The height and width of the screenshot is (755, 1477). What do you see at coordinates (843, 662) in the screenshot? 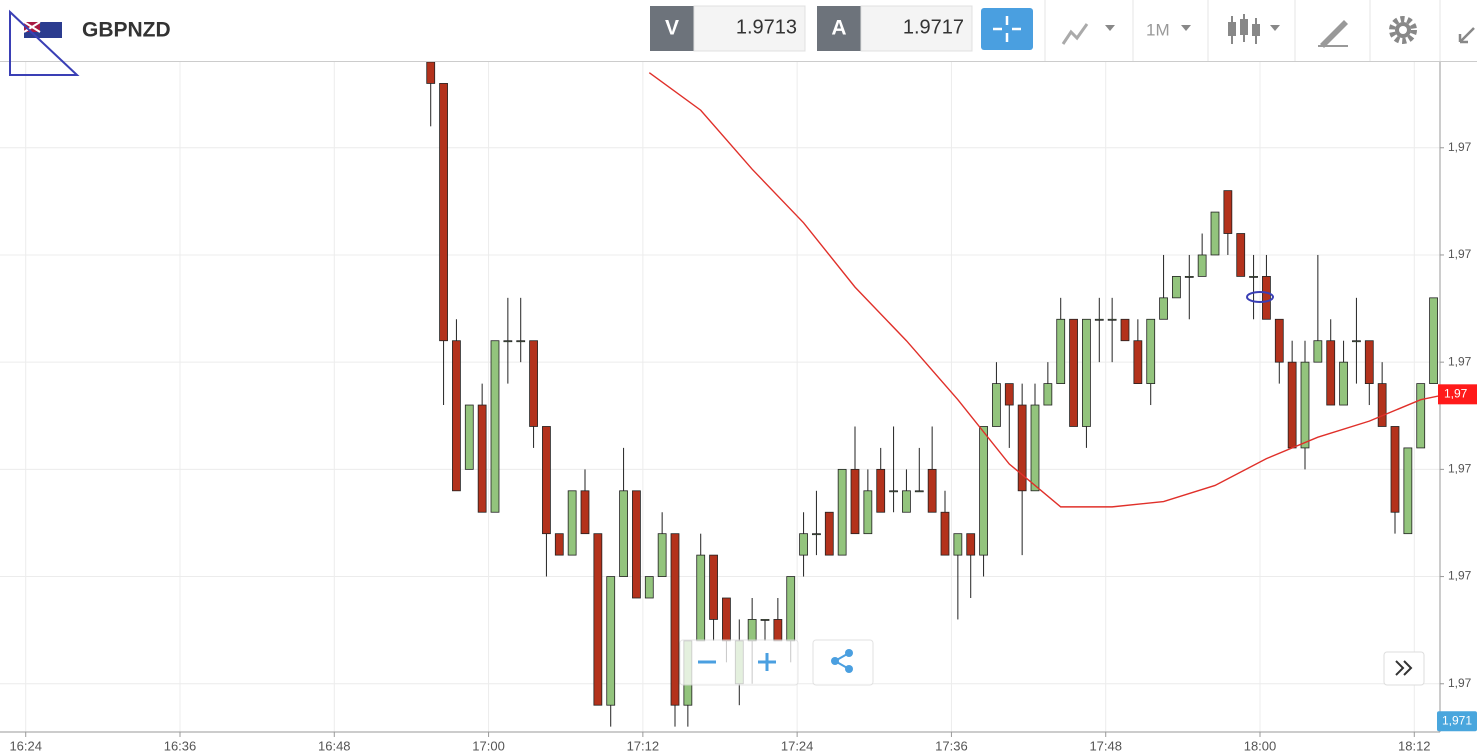
I see `share-button` at bounding box center [843, 662].